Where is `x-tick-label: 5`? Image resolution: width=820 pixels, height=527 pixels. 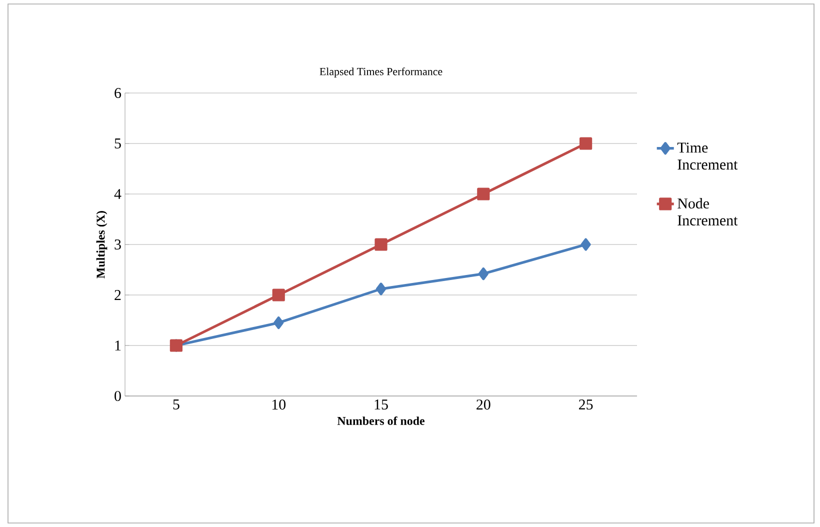
x-tick-label: 5 is located at coordinates (176, 405).